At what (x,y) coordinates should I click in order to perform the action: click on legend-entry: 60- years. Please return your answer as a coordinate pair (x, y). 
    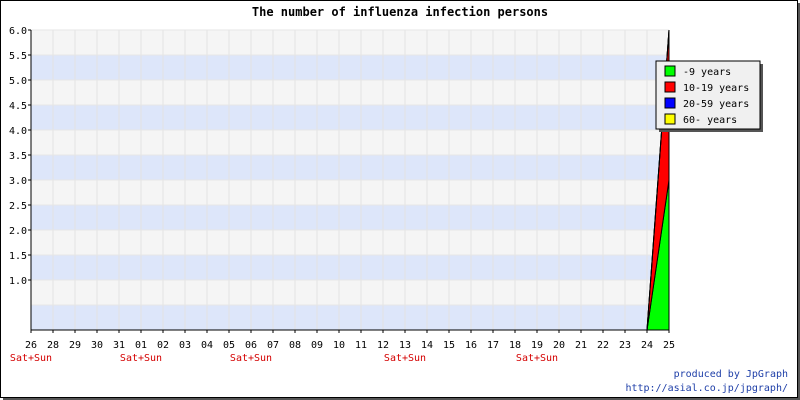
    Looking at the image, I should click on (710, 120).